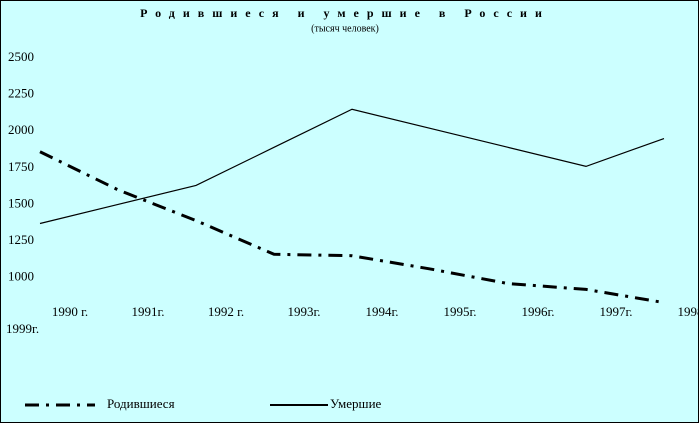 The width and height of the screenshot is (699, 423). What do you see at coordinates (21, 239) in the screenshot?
I see `y-tick-label: 1250` at bounding box center [21, 239].